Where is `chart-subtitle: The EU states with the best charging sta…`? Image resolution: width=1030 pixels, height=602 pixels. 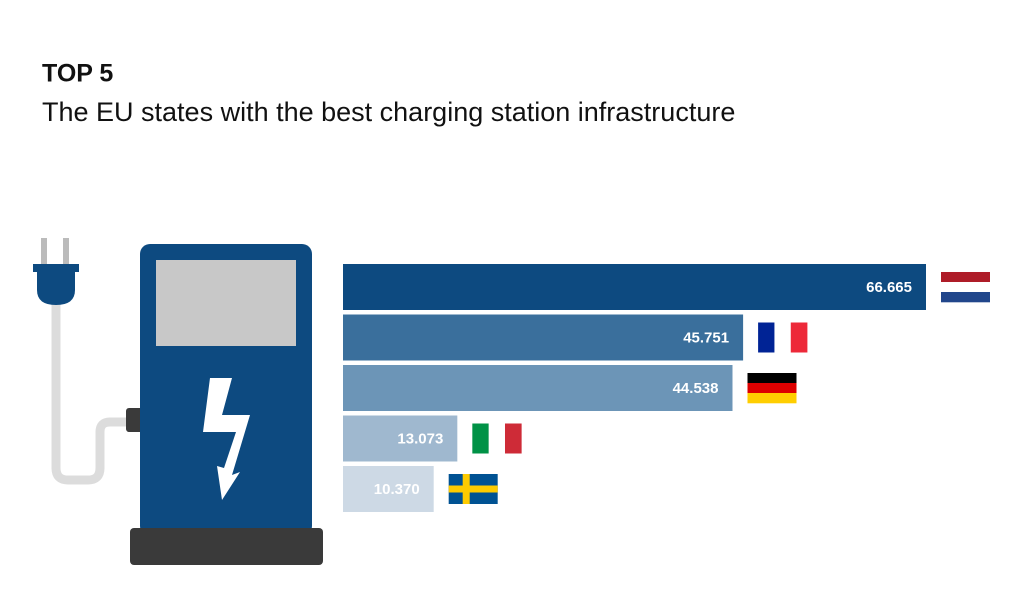
chart-subtitle: The EU states with the best charging sta… is located at coordinates (388, 112).